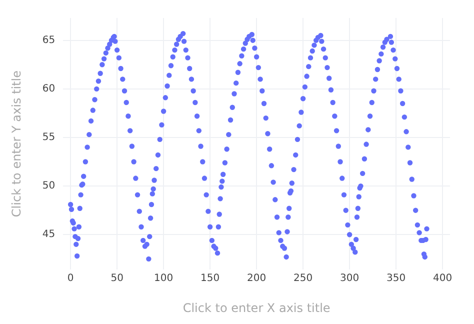 The width and height of the screenshot is (474, 324). Describe the element at coordinates (117, 278) in the screenshot. I see `x-tick-label: 50` at that location.